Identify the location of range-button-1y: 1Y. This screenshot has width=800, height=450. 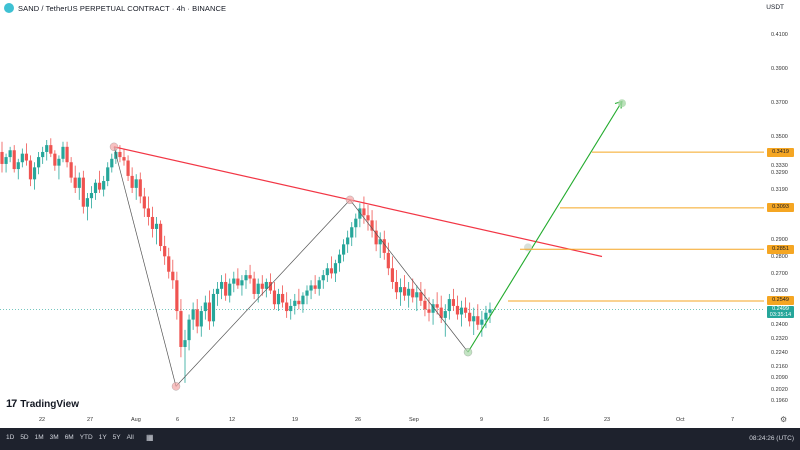
(102, 437).